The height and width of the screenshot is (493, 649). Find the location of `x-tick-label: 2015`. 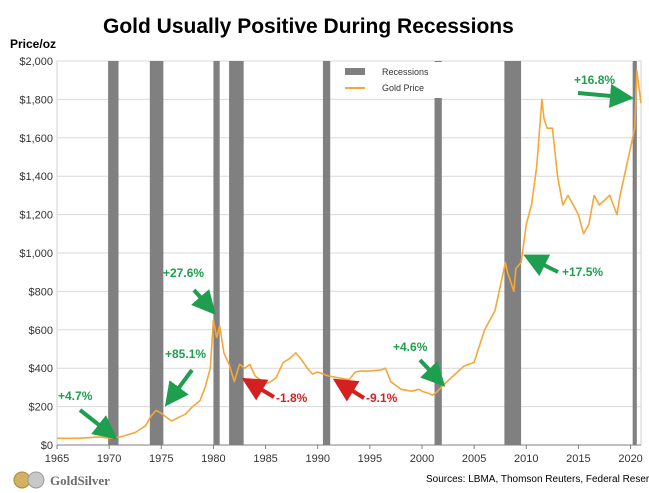

x-tick-label: 2015 is located at coordinates (578, 459).